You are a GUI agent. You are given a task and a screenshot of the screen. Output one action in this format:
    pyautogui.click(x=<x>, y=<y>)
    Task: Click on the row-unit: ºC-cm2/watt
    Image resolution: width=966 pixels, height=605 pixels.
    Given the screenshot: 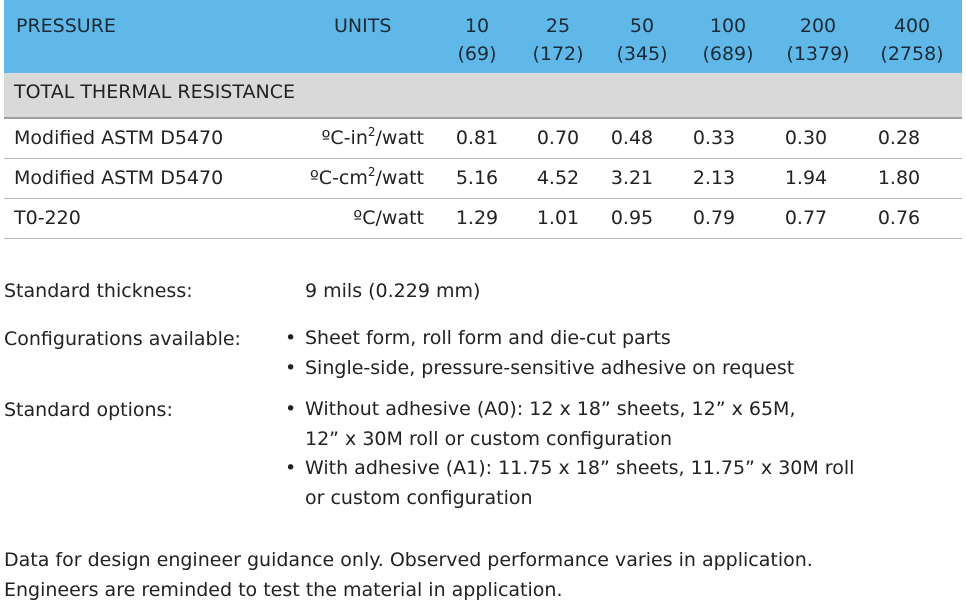 What is the action you would take?
    pyautogui.click(x=366, y=176)
    